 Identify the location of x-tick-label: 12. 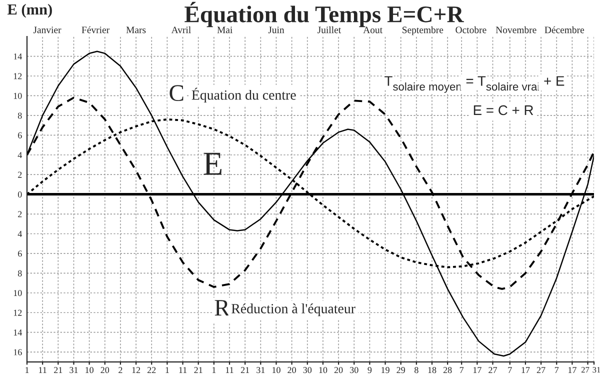
(136, 370).